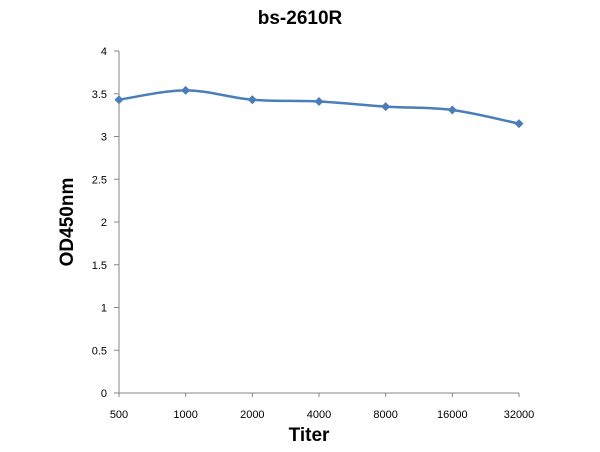 The height and width of the screenshot is (452, 600). I want to click on y-tick-label: 0, so click(104, 394).